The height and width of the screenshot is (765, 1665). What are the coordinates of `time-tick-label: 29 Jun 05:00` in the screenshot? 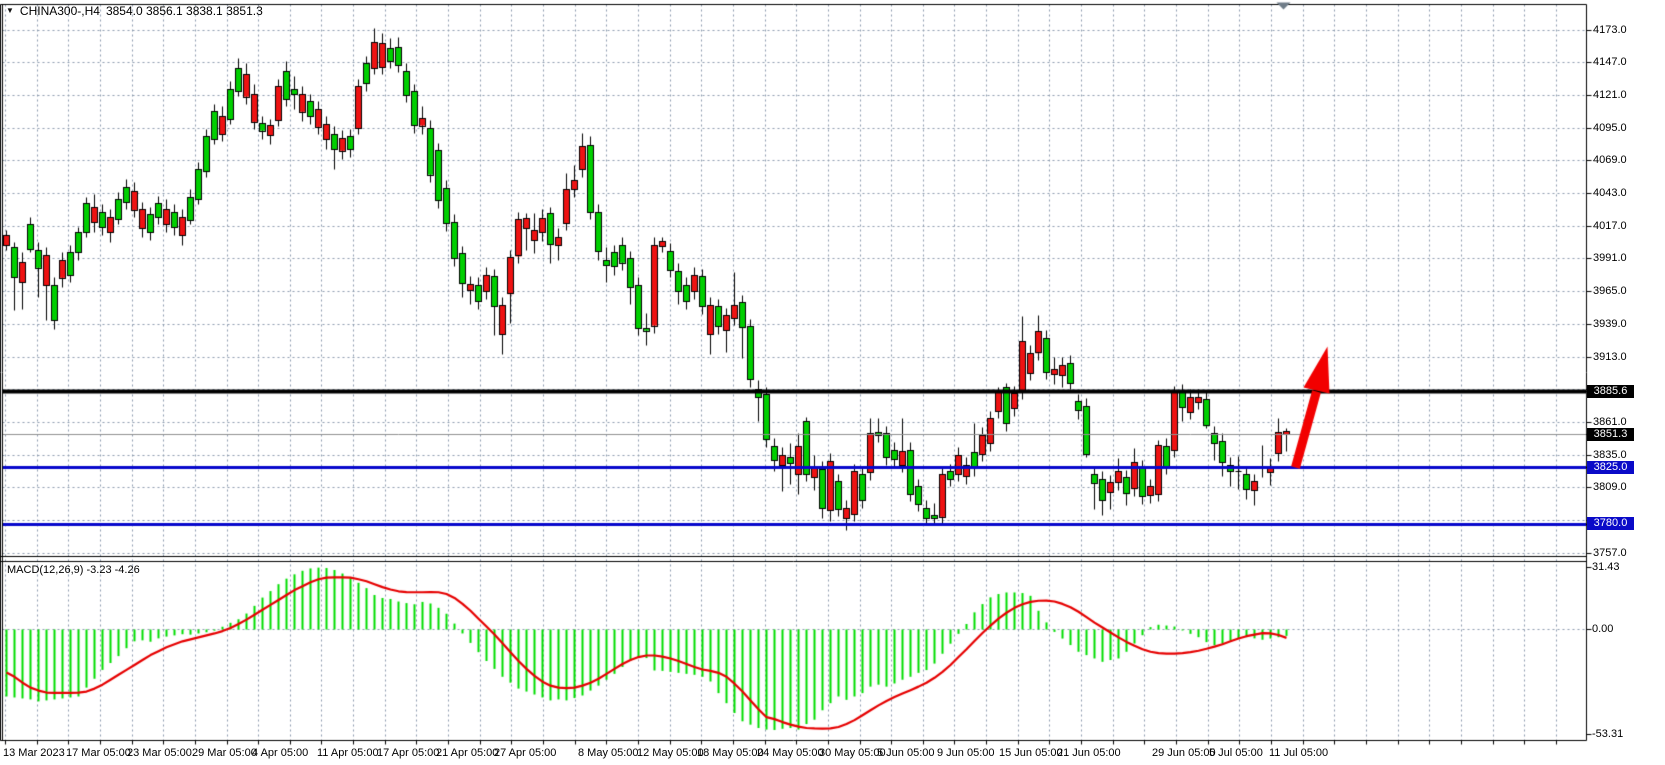 It's located at (1184, 753).